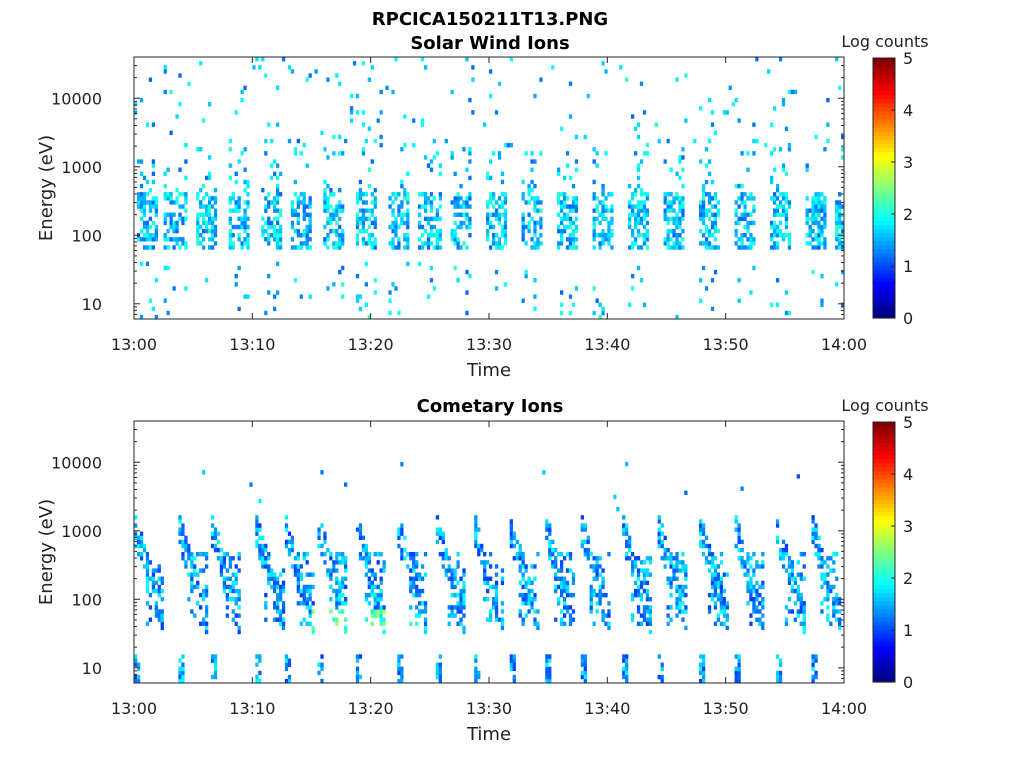 Image resolution: width=1024 pixels, height=768 pixels. I want to click on colorbar-tick-label: 0, so click(908, 318).